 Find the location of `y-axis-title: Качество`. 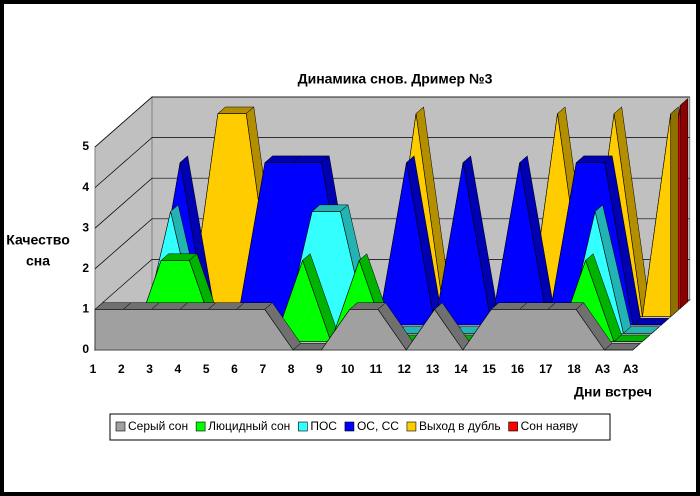

y-axis-title: Качество is located at coordinates (38, 240).